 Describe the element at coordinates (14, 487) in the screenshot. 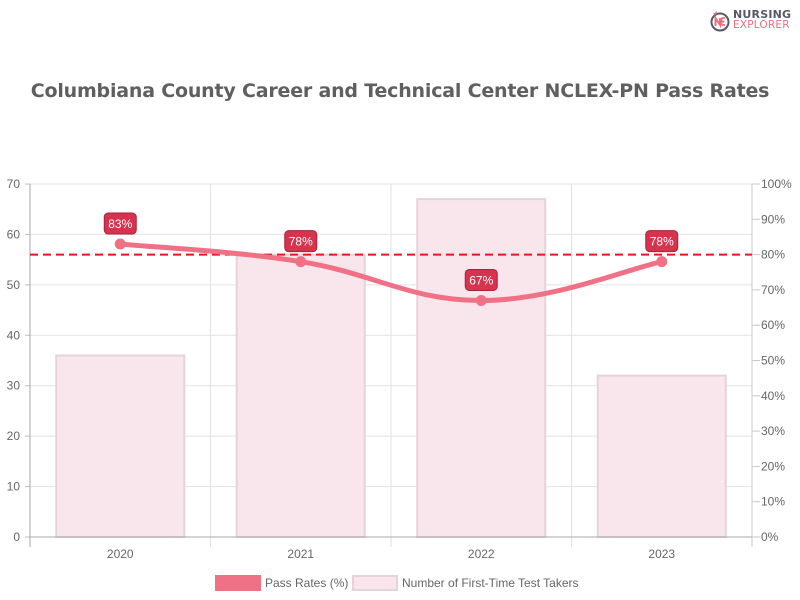

I see `left-axis-tick-label: 10` at that location.